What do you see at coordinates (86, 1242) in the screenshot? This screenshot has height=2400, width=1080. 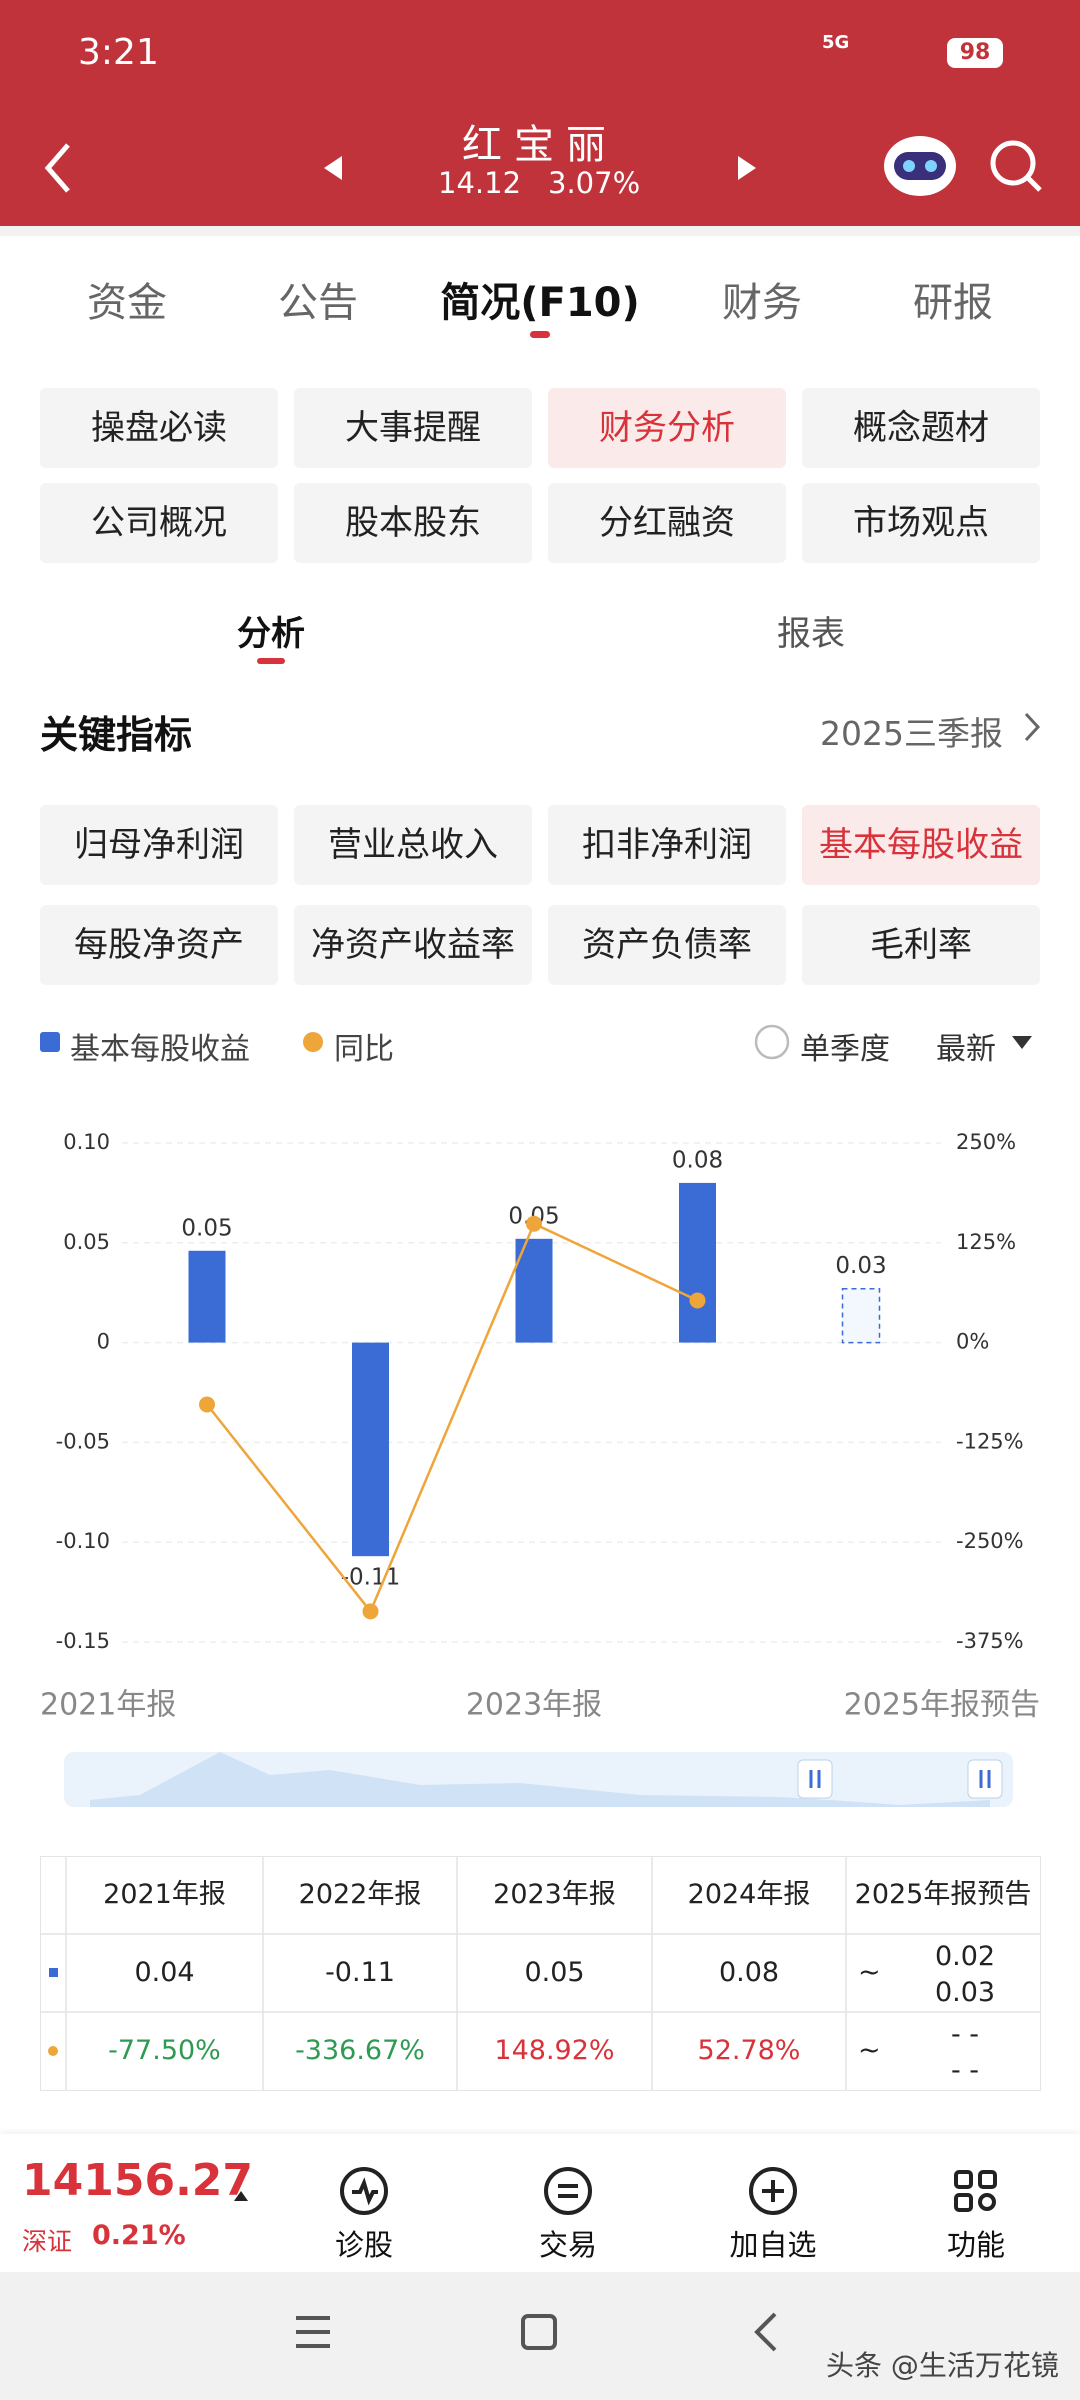 I see `y-tick-label: 0.05` at bounding box center [86, 1242].